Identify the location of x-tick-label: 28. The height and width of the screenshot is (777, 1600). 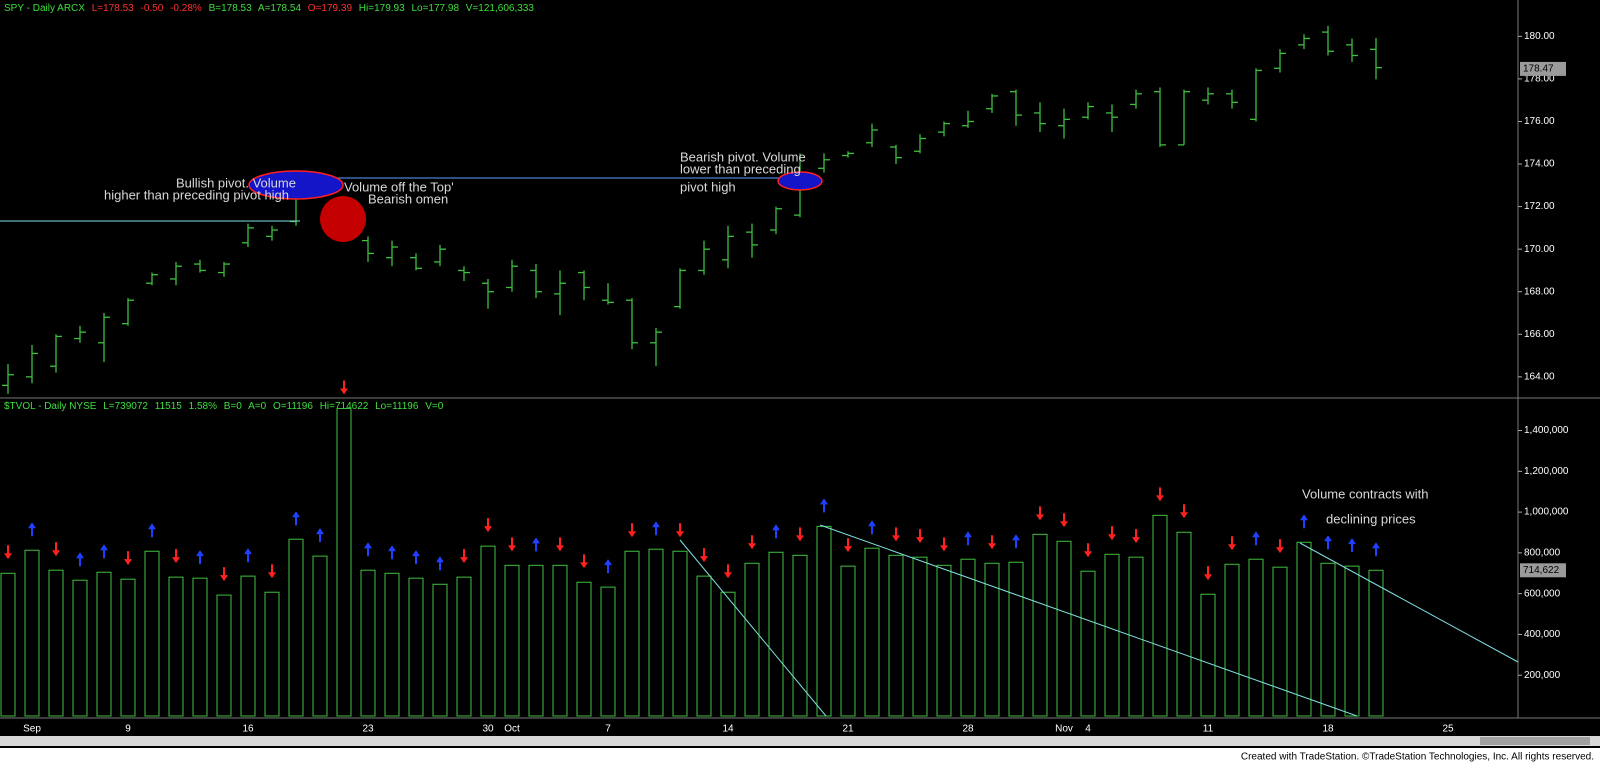
(968, 729).